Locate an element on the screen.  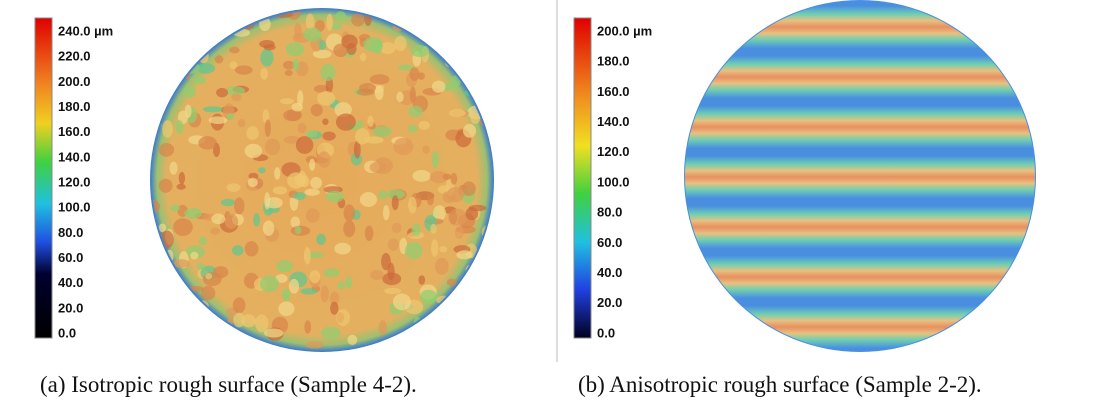
colorbar-tick-label: 160.0 is located at coordinates (74, 131).